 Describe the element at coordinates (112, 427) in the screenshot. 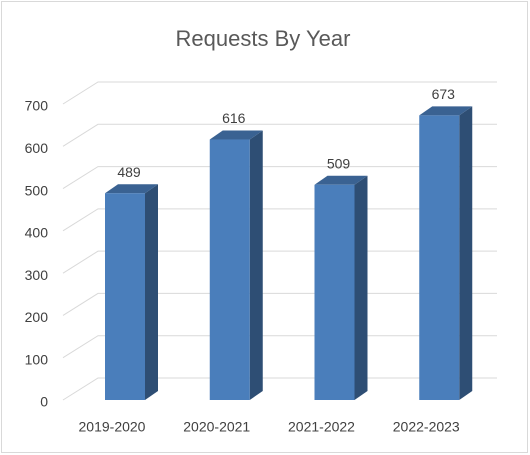

I see `x-tick-label: 2019-2020` at that location.